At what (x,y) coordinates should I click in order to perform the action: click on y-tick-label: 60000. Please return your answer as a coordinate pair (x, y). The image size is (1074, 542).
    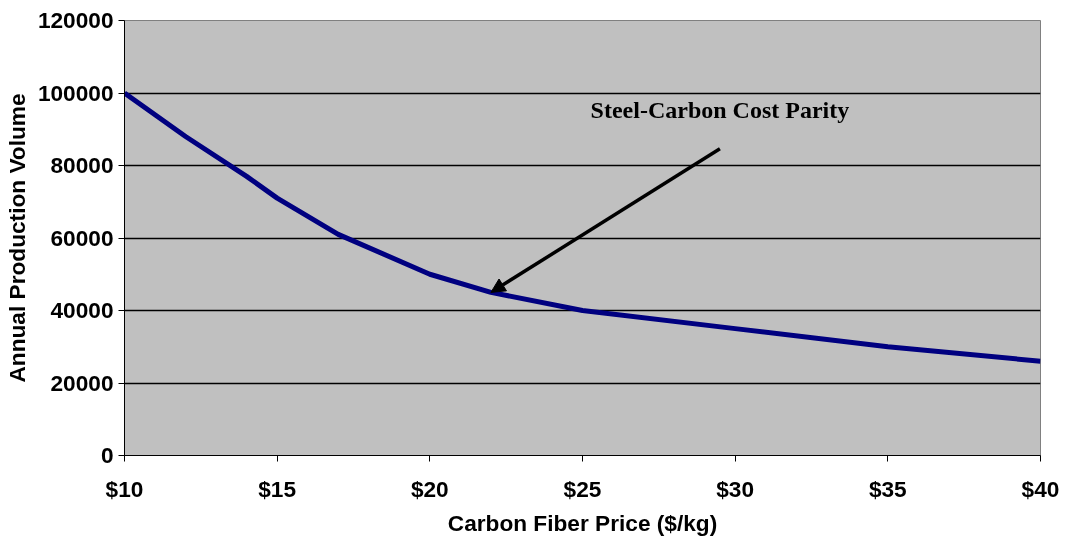
    Looking at the image, I should click on (82, 237).